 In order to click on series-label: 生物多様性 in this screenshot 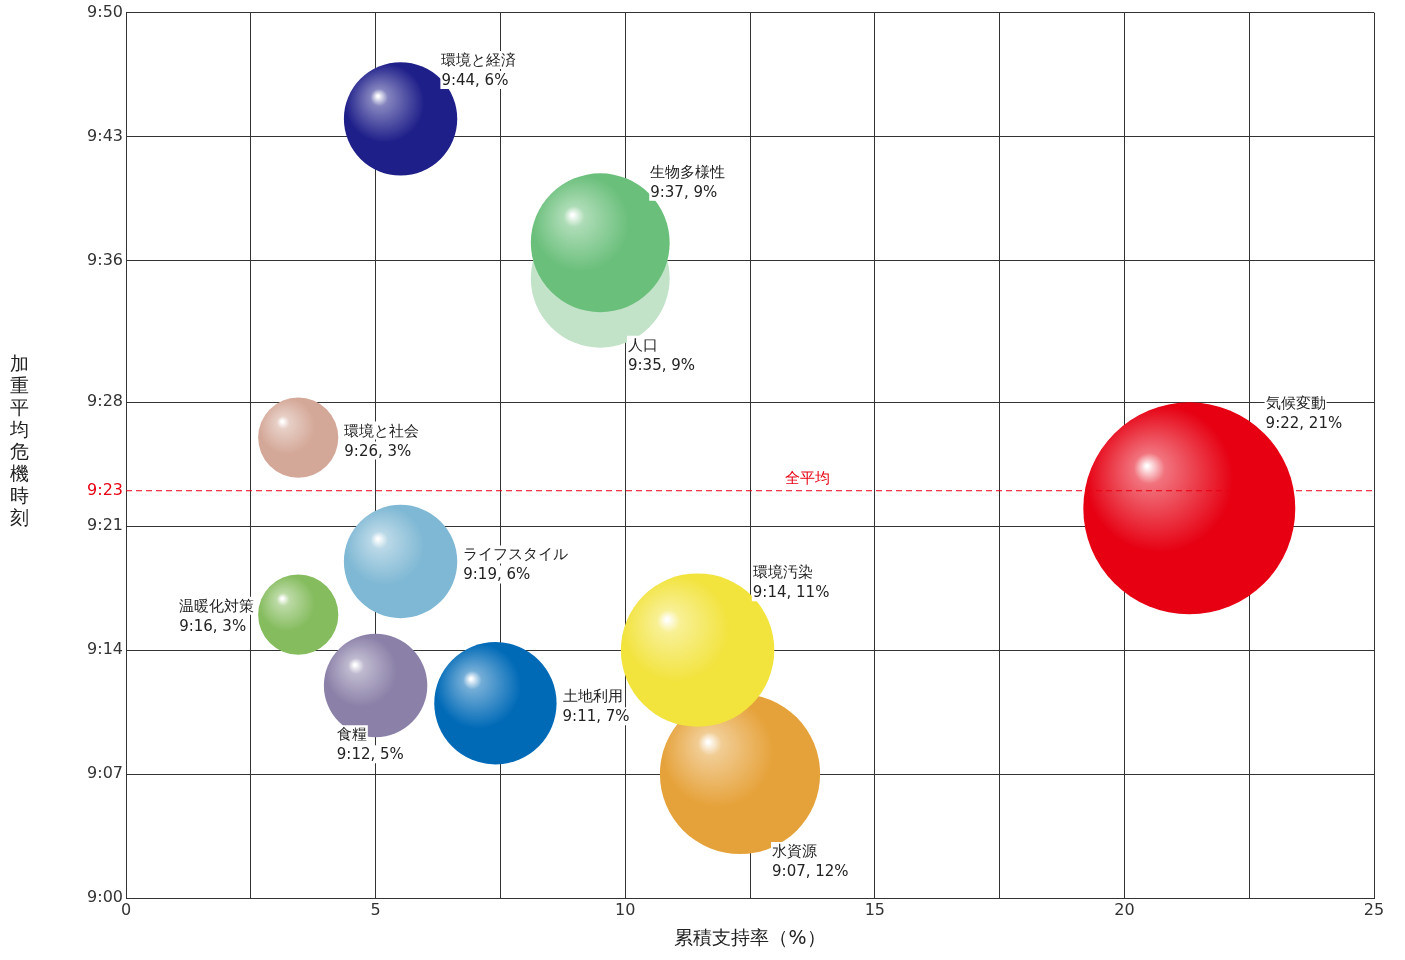, I will do `click(688, 171)`.